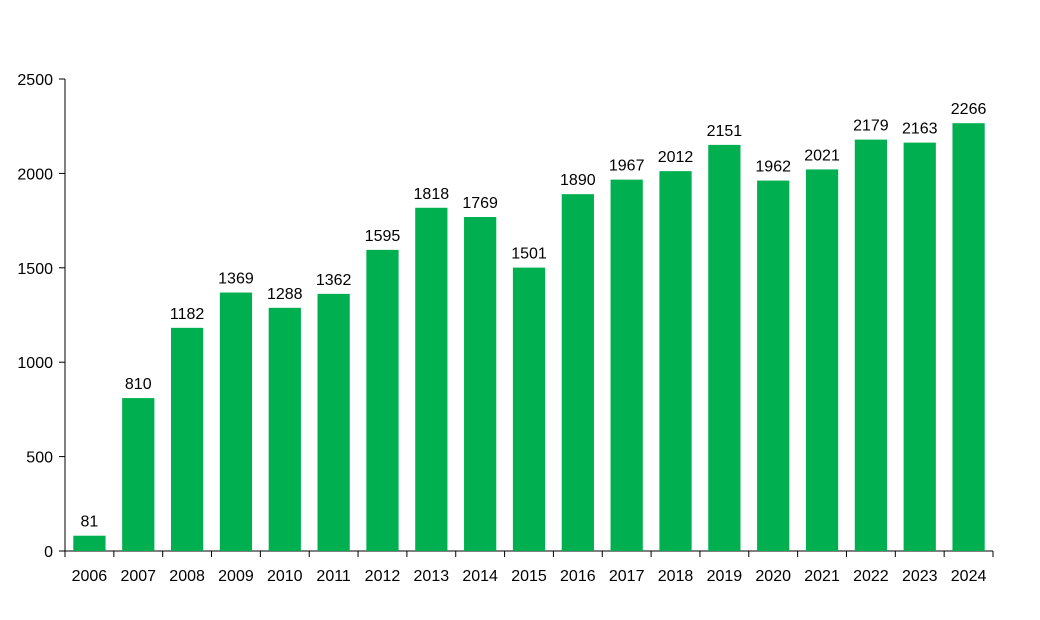 The height and width of the screenshot is (620, 1040). Describe the element at coordinates (675, 361) in the screenshot. I see `bar-2018` at that location.